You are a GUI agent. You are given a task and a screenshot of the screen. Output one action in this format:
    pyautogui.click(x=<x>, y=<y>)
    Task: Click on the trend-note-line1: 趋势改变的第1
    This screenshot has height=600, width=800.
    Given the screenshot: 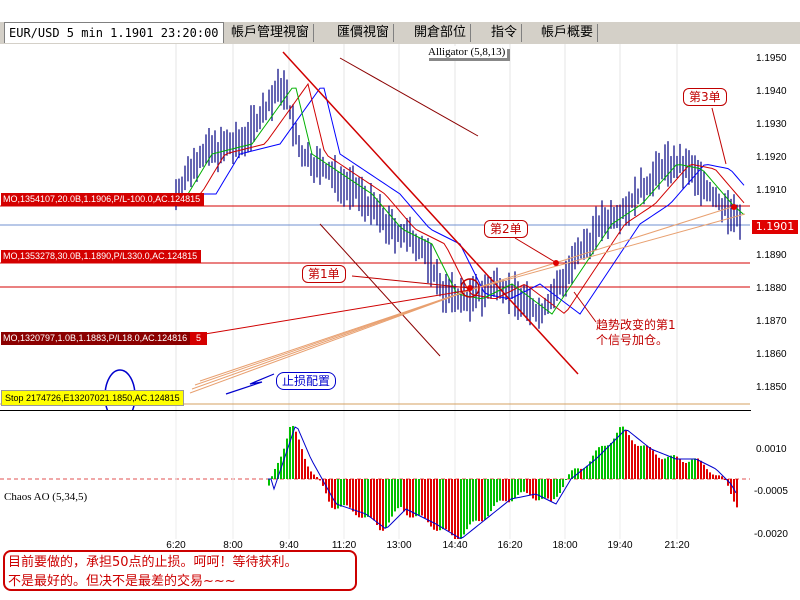 What is the action you would take?
    pyautogui.click(x=636, y=325)
    